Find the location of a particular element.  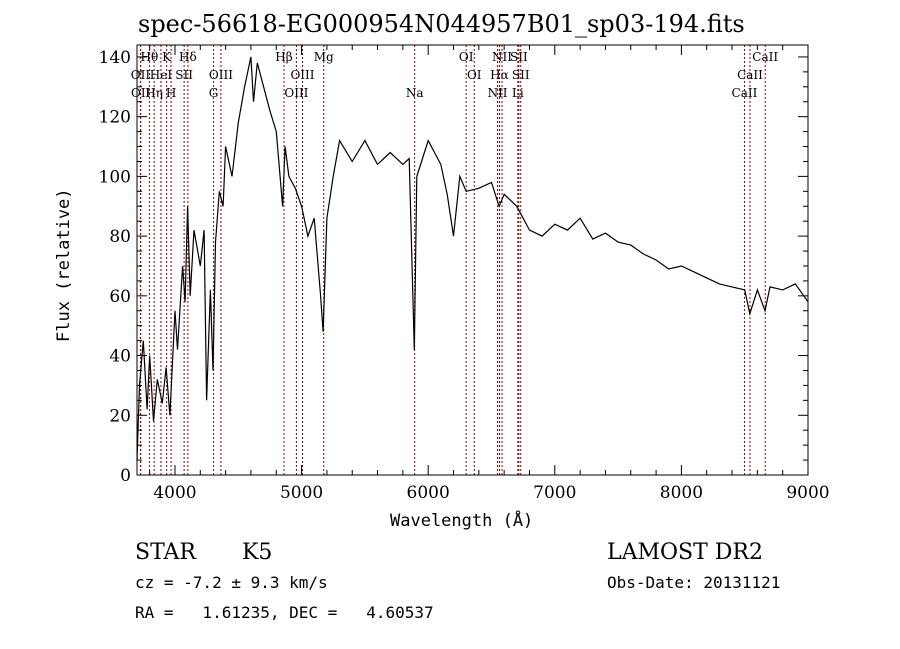

x-tick-label: 8000 is located at coordinates (681, 493).